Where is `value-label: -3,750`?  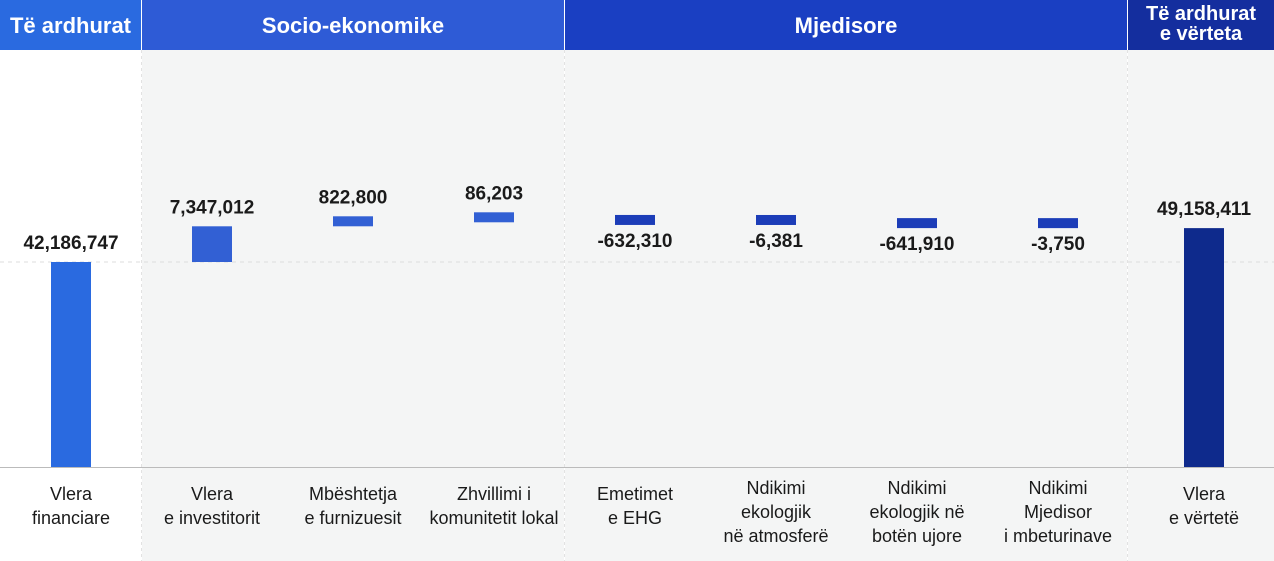
value-label: -3,750 is located at coordinates (1058, 244).